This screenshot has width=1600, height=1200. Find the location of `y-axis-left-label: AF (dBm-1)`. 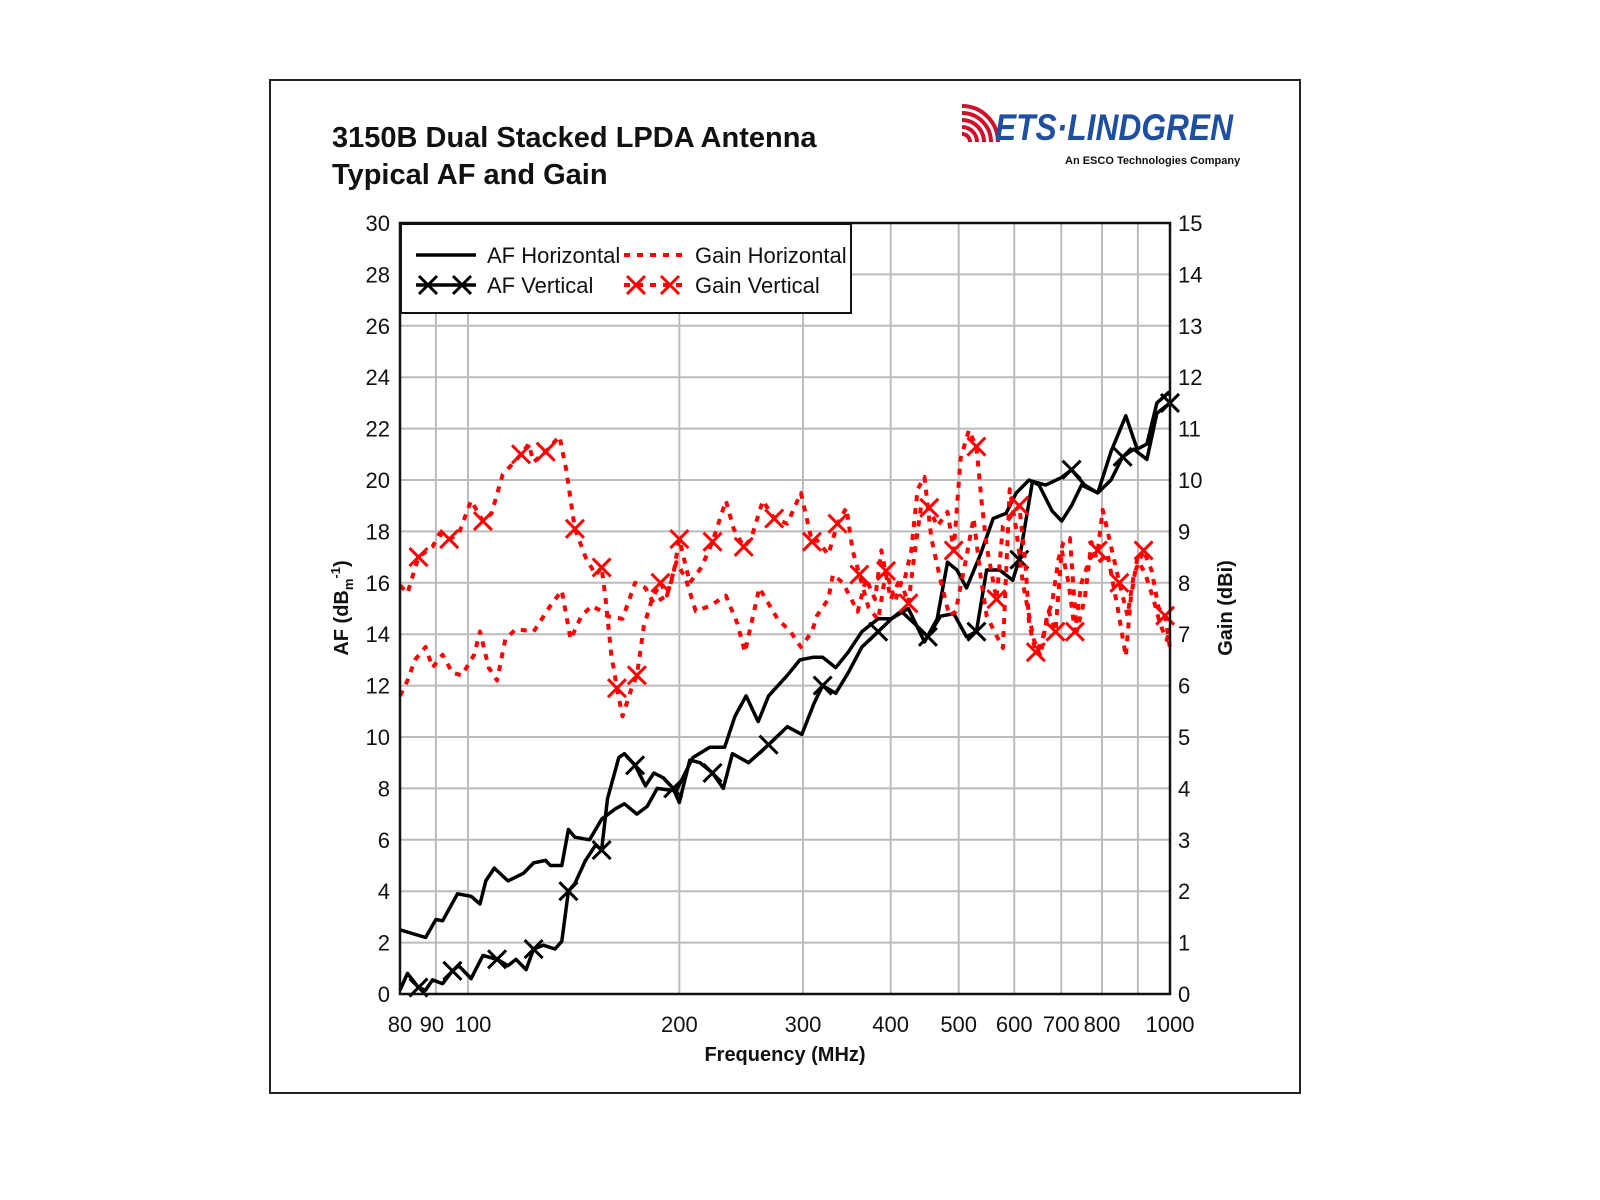

y-axis-left-label: AF (dBm-1) is located at coordinates (342, 607).